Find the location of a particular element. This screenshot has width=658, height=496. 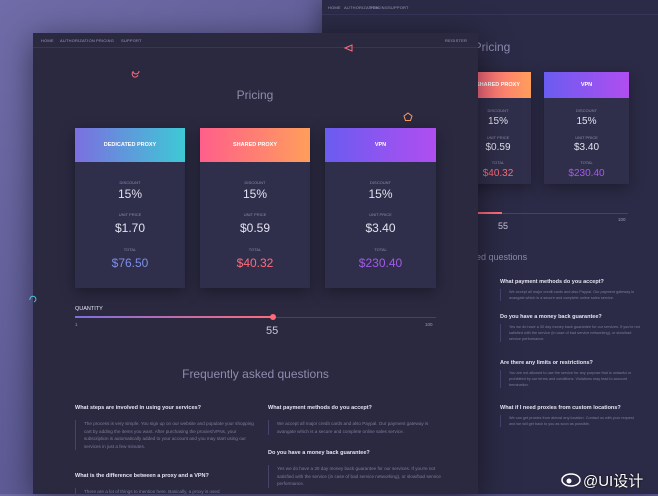

nav-bar: HOME AUTHORIZATION PRICING SUPPORT is located at coordinates (490, 7).